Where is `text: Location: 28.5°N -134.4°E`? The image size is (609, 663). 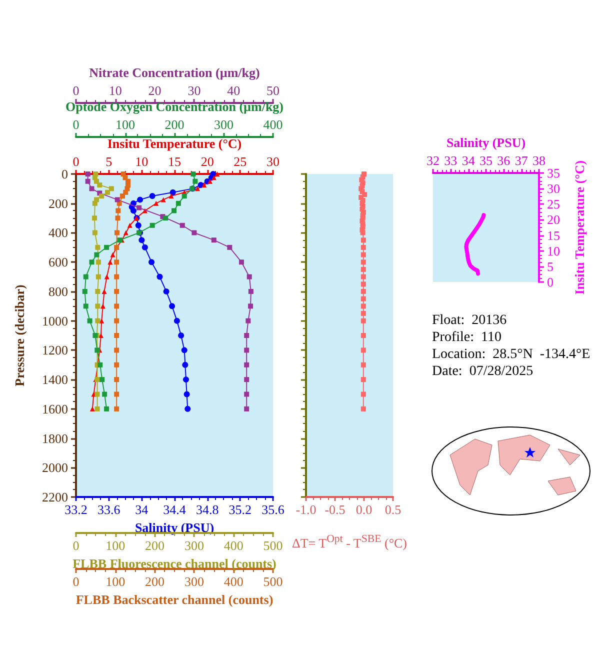 text: Location: 28.5°N -134.4°E is located at coordinates (512, 354).